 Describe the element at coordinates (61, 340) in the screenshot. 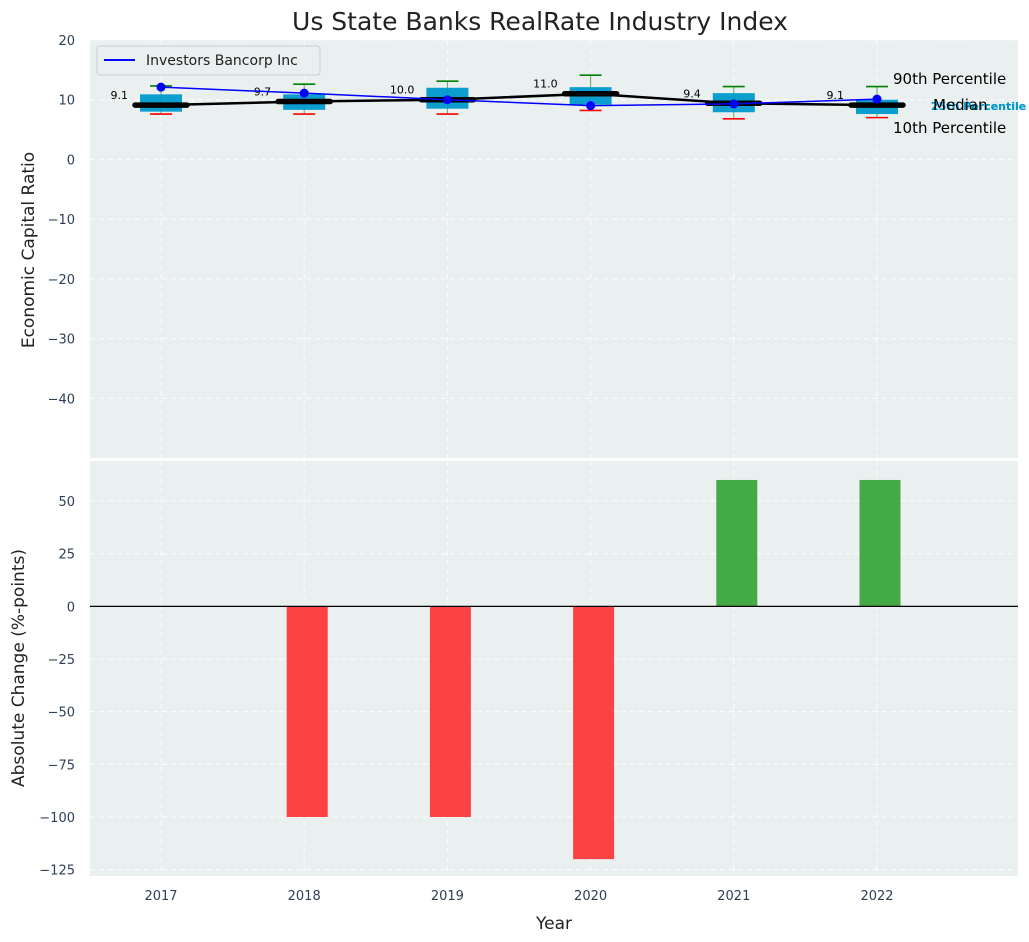

I see `top-y-tick-label: −30` at that location.